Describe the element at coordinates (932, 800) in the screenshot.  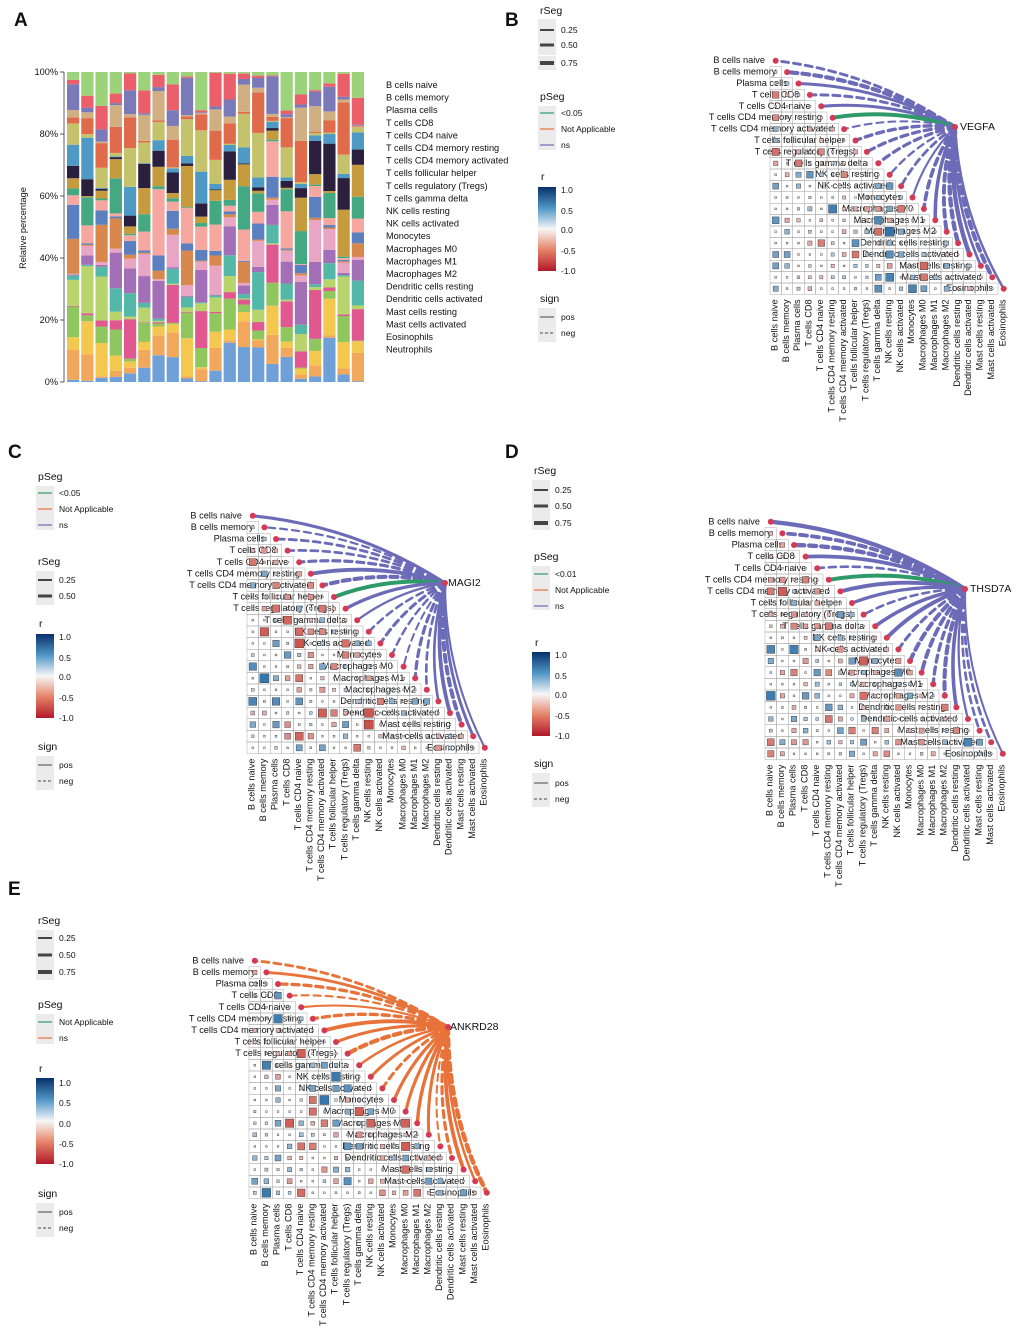
I see `column-label: Macrophages M1` at that location.